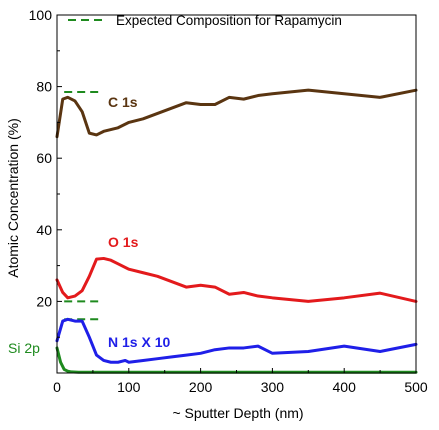 The height and width of the screenshot is (430, 439). I want to click on y-axis-title: Atomic Concentration (%), so click(13, 198).